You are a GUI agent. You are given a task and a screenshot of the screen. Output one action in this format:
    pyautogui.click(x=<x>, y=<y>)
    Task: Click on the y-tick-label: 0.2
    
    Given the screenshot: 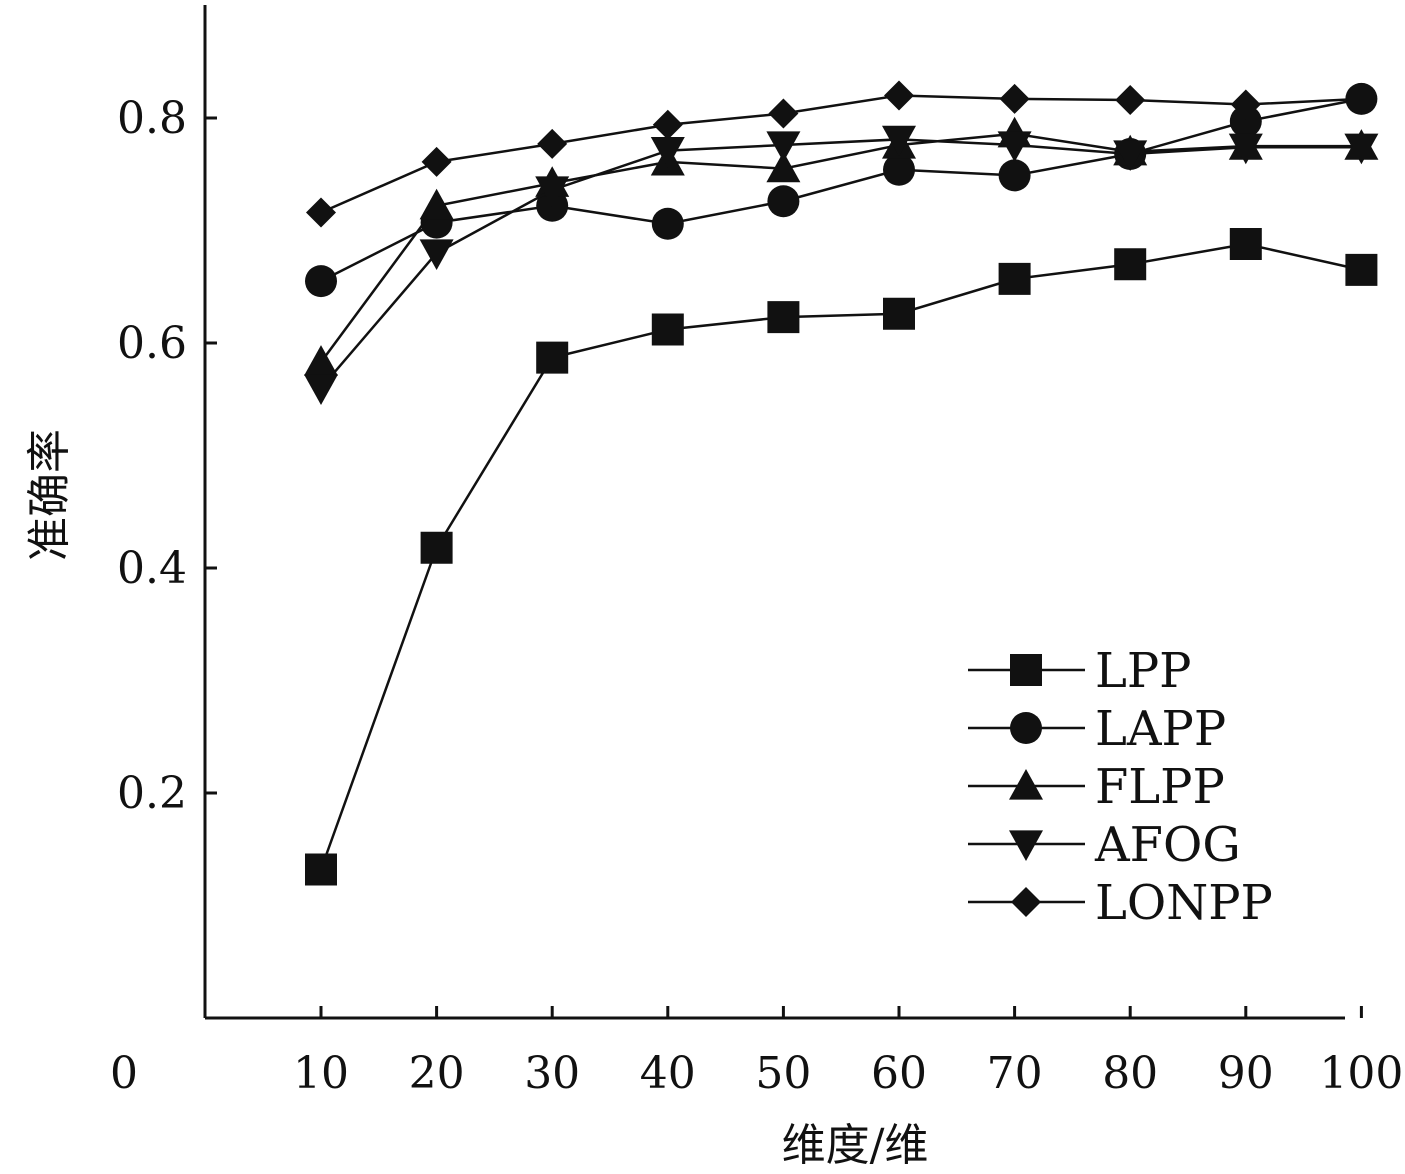 What is the action you would take?
    pyautogui.click(x=152, y=793)
    